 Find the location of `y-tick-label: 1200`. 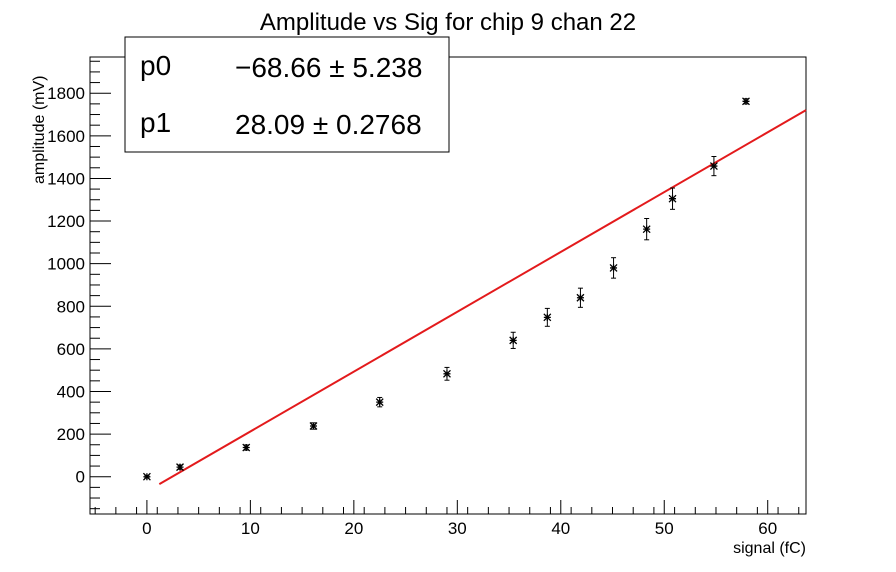

y-tick-label: 1200 is located at coordinates (66, 221).